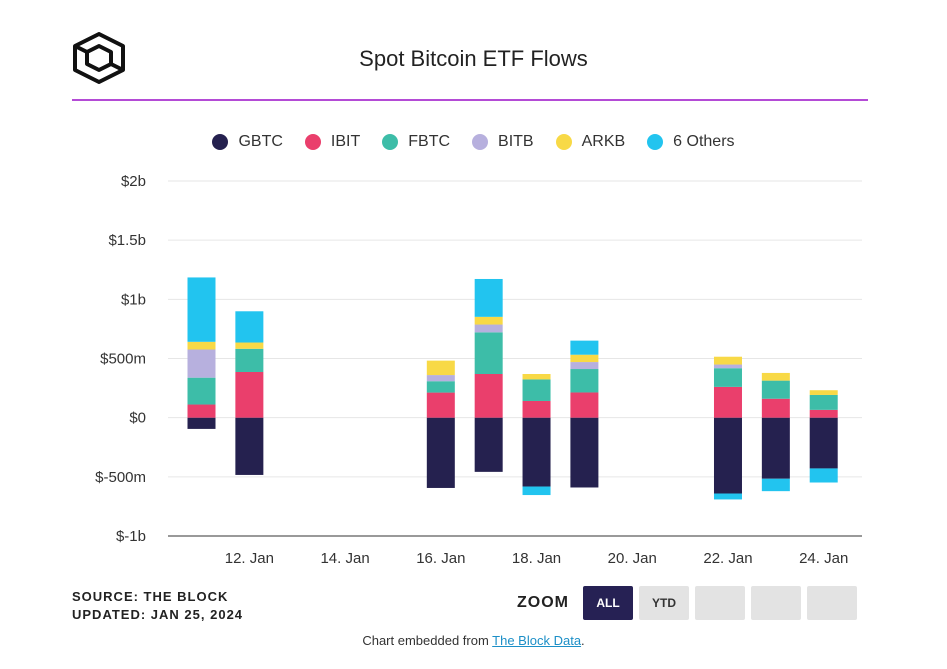 The image size is (947, 669). Describe the element at coordinates (157, 606) in the screenshot. I see `source-note: SOURCE: THE BLOCK UPDATED: JAN 25, 2024` at that location.